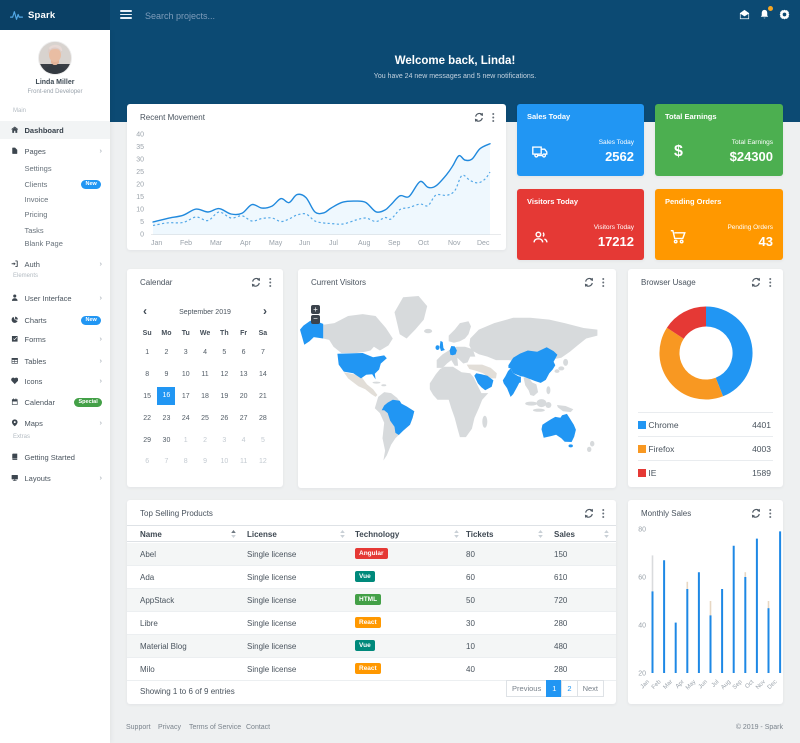  Describe the element at coordinates (140, 197) in the screenshot. I see `svg-text: 15` at that location.